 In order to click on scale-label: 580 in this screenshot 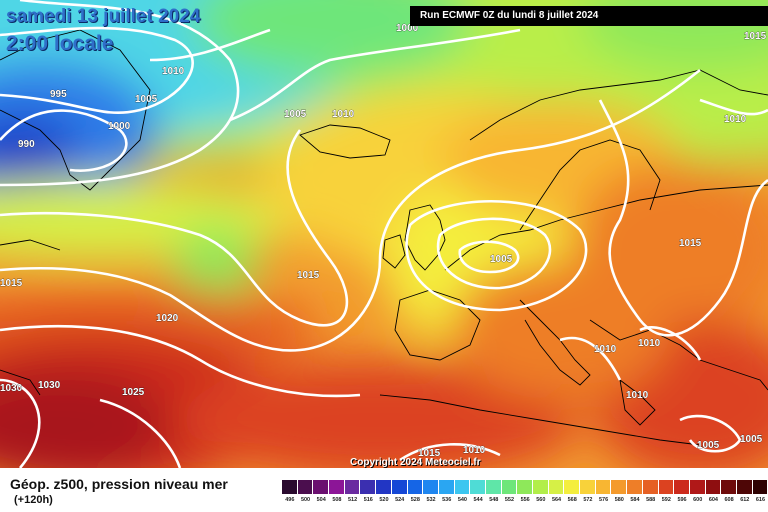, I will do `click(619, 500)`.